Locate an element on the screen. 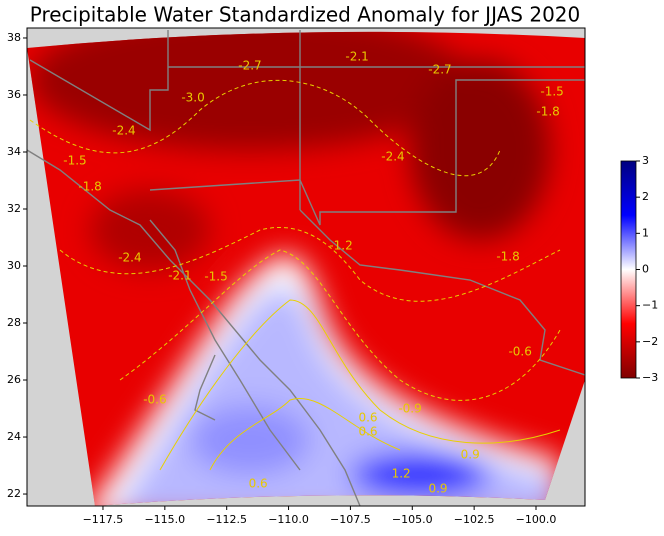  colorbar-tick-label: 1 is located at coordinates (645, 232).